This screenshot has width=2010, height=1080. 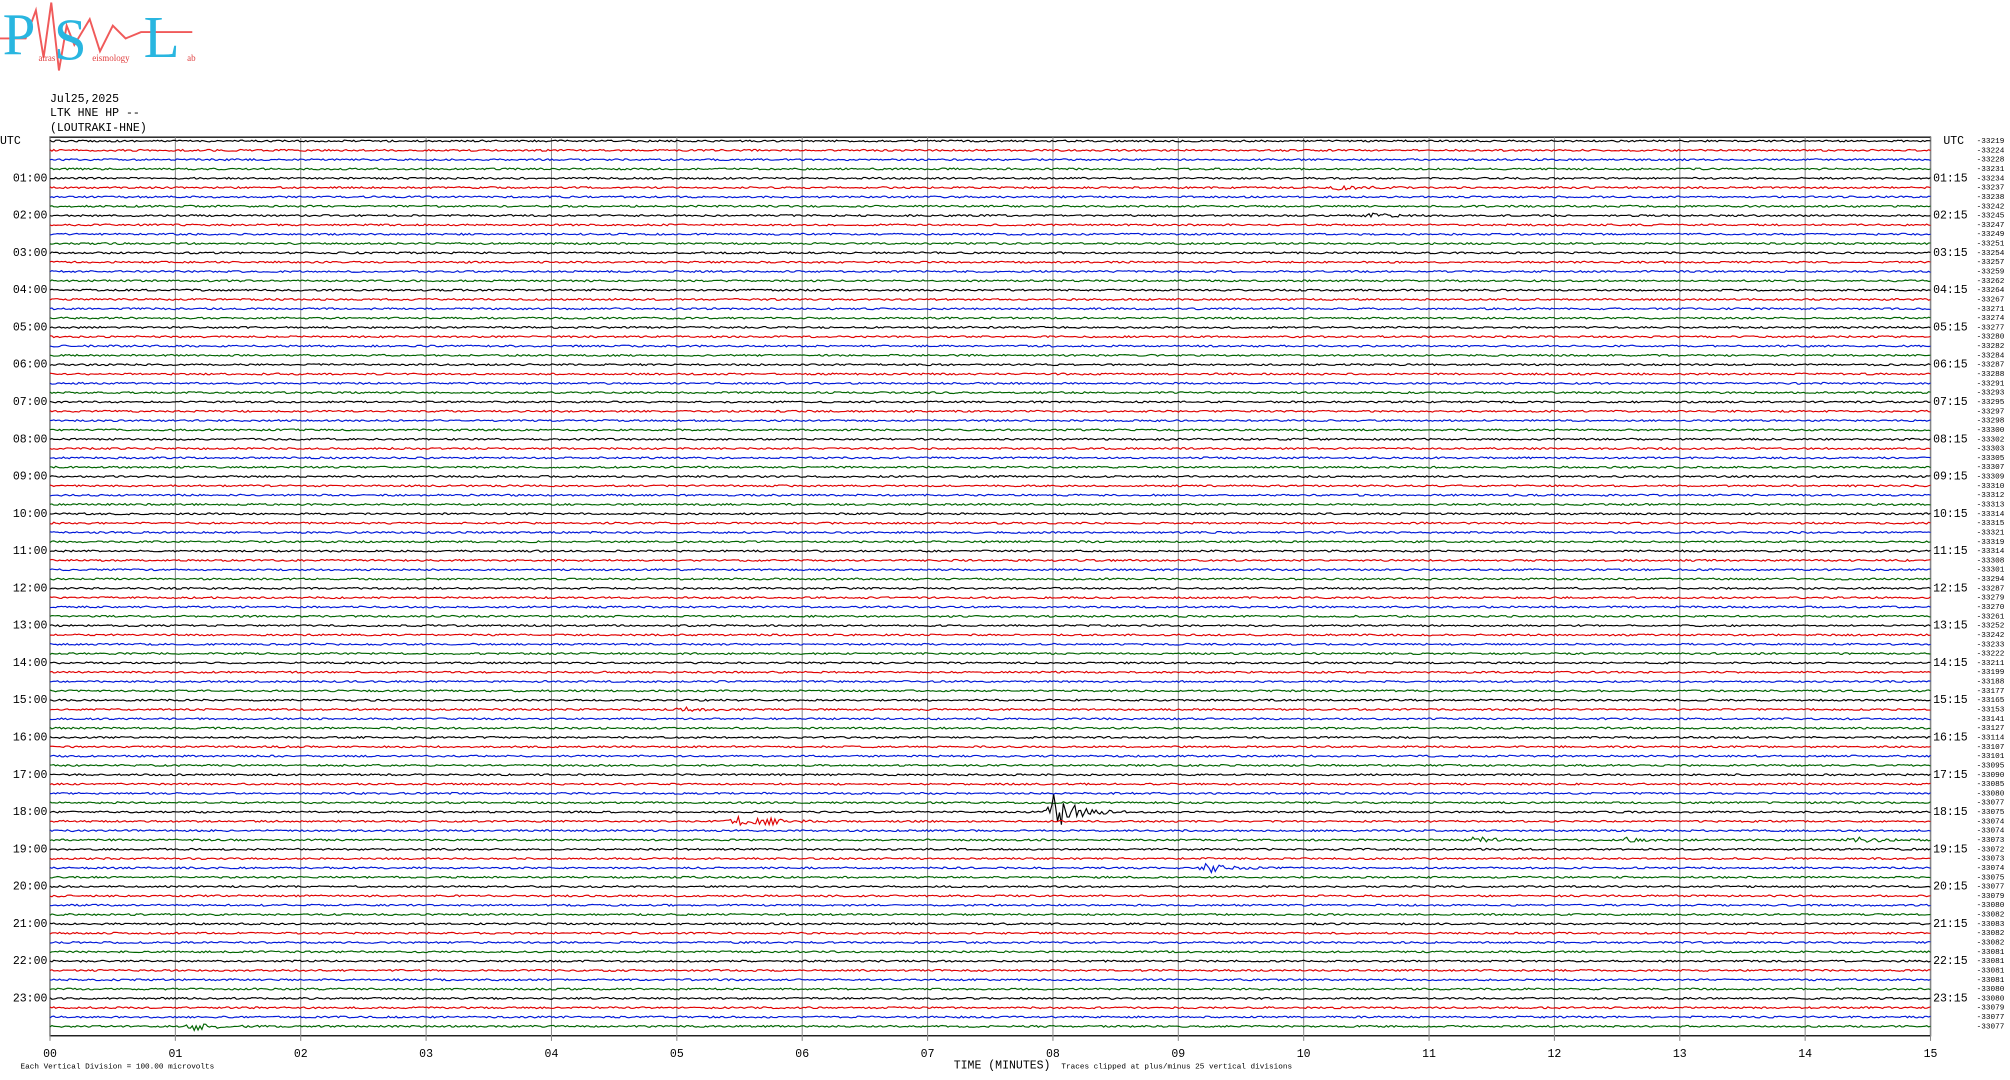 I want to click on right-time-label: 11:15, so click(x=1950, y=551).